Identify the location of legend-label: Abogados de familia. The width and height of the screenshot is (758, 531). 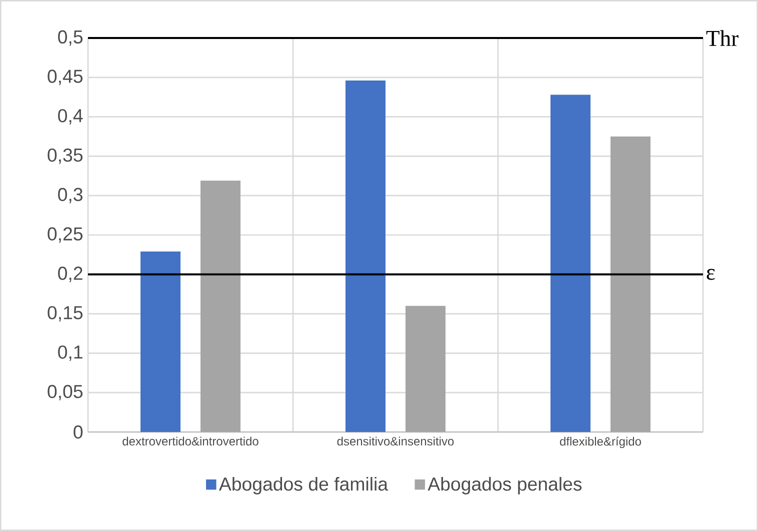
(303, 485).